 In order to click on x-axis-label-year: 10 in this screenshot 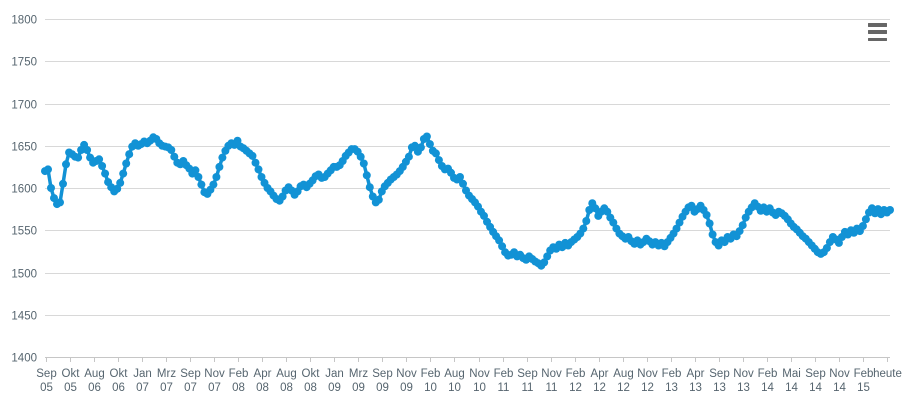, I will do `click(430, 388)`.